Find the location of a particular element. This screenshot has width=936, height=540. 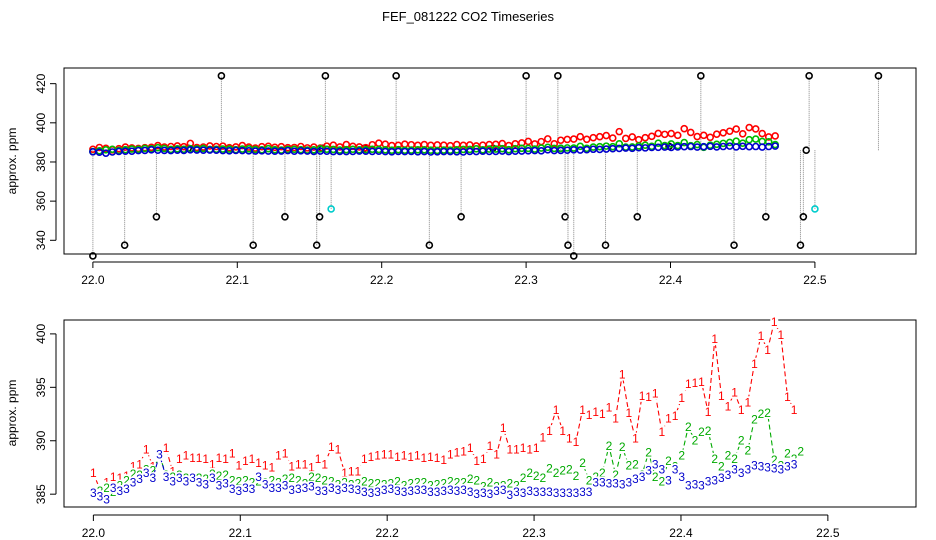

top-y-tick-label: 400 is located at coordinates (41, 122).